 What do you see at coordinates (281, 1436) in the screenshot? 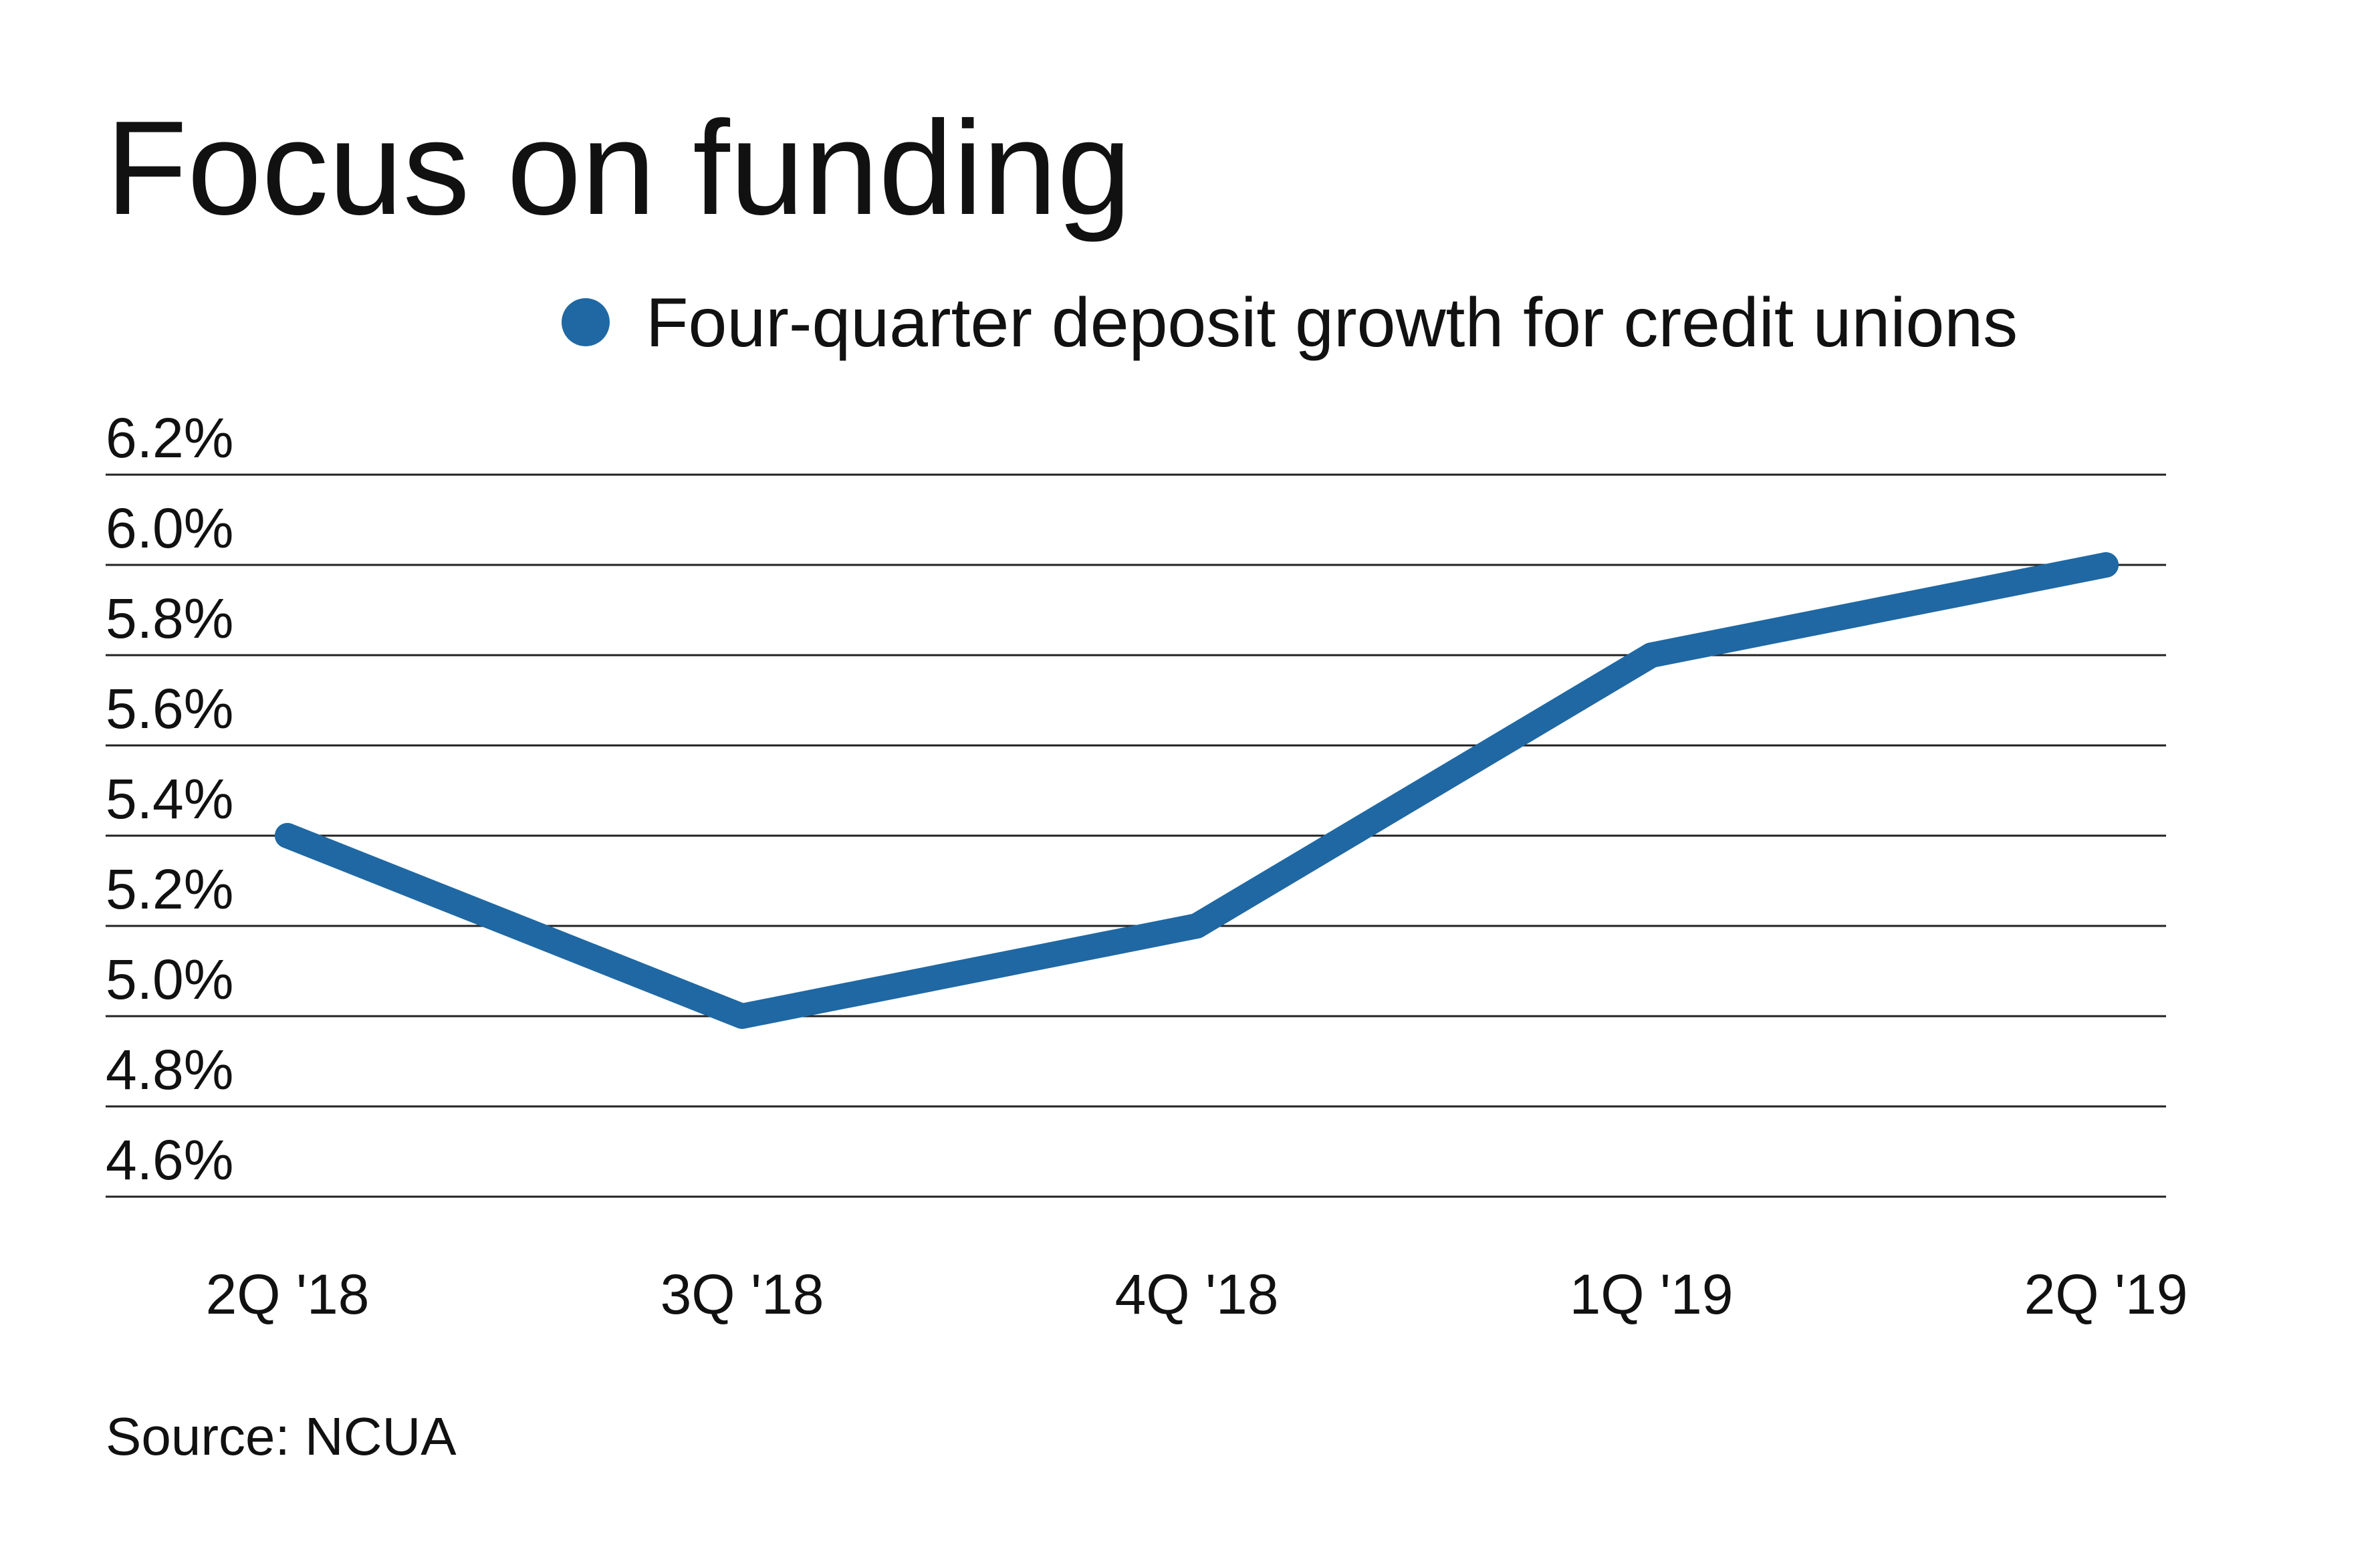
I see `source-label: Source: NCUA` at bounding box center [281, 1436].